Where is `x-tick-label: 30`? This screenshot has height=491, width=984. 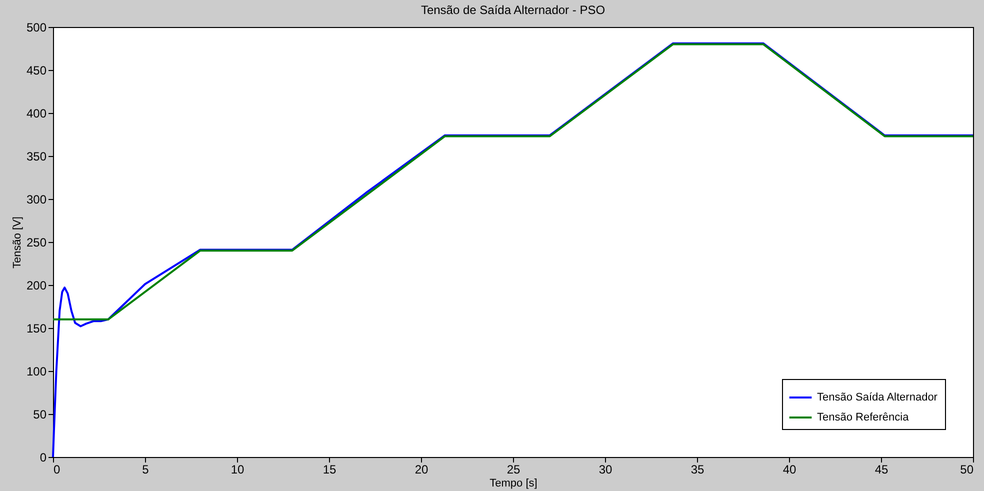
x-tick-label: 30 is located at coordinates (605, 469).